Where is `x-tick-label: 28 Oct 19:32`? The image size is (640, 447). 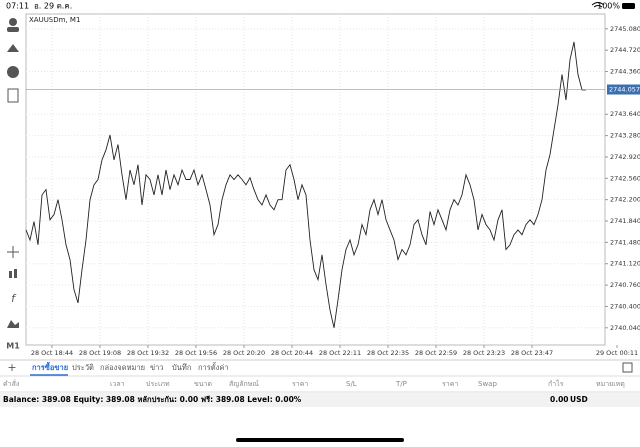
x-tick-label: 28 Oct 19:32 is located at coordinates (148, 353).